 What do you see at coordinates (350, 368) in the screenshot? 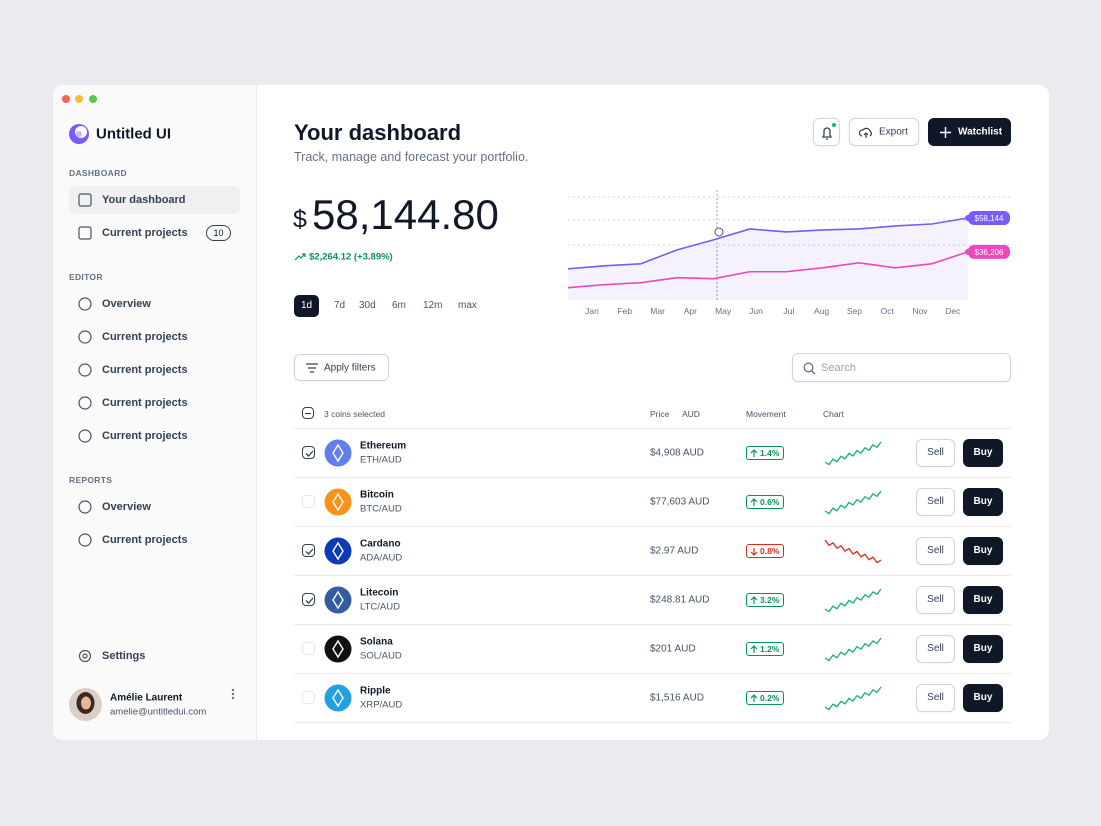
I see `apply-filters-label: Apply filters` at bounding box center [350, 368].